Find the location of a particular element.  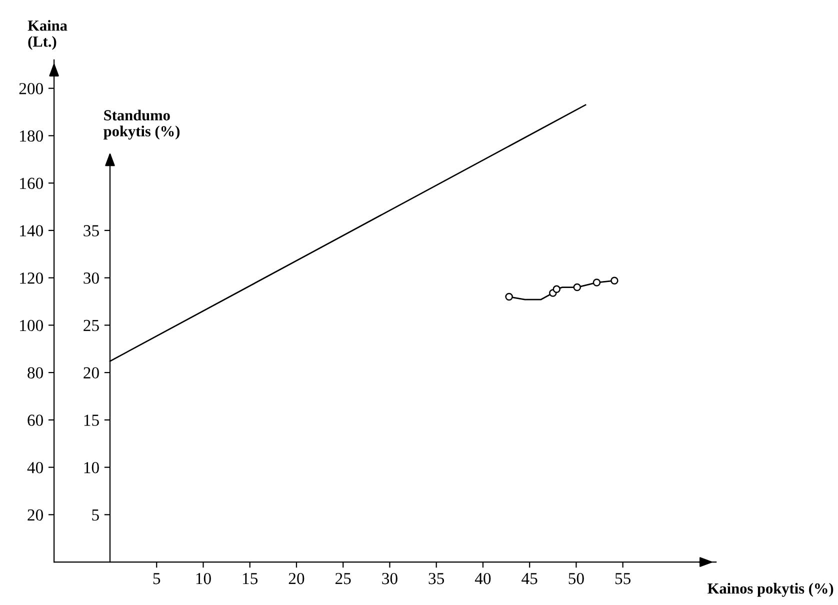

x-tick-label: 25 is located at coordinates (343, 578).